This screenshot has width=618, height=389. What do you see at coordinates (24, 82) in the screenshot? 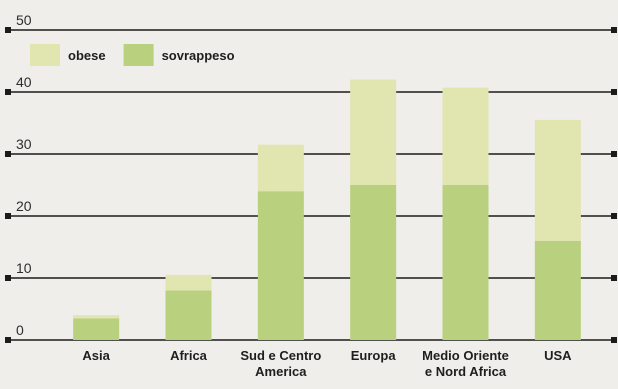
I see `y-tick-label: 40` at bounding box center [24, 82].